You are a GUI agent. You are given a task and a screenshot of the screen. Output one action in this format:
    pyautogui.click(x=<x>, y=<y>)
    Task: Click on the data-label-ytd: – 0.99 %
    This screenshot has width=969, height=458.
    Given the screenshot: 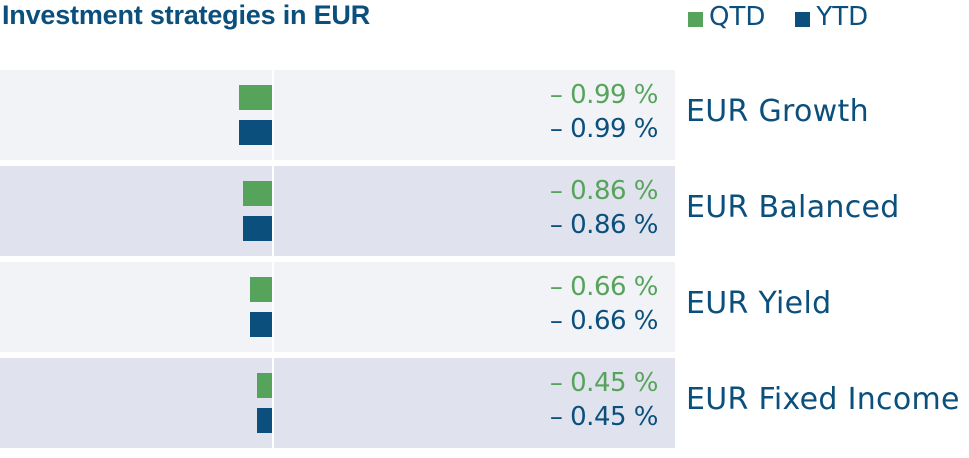 What is the action you would take?
    pyautogui.click(x=604, y=129)
    